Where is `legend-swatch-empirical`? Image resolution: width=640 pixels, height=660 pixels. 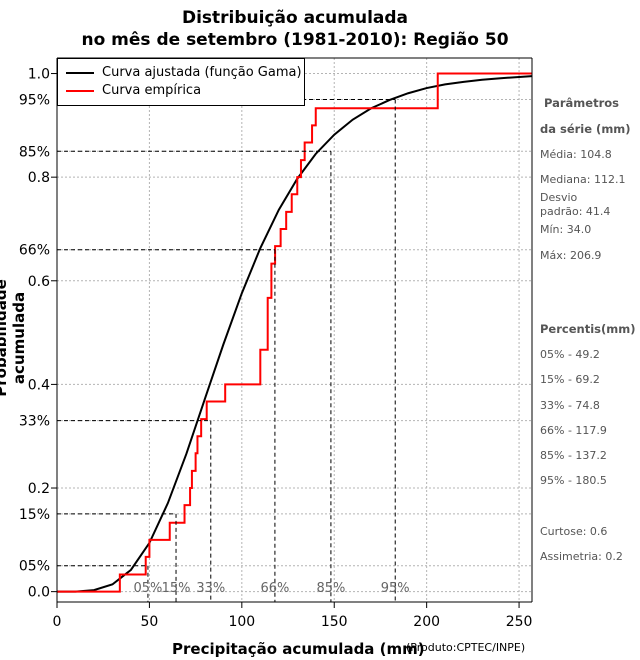 legend-swatch-empirical is located at coordinates (80, 90).